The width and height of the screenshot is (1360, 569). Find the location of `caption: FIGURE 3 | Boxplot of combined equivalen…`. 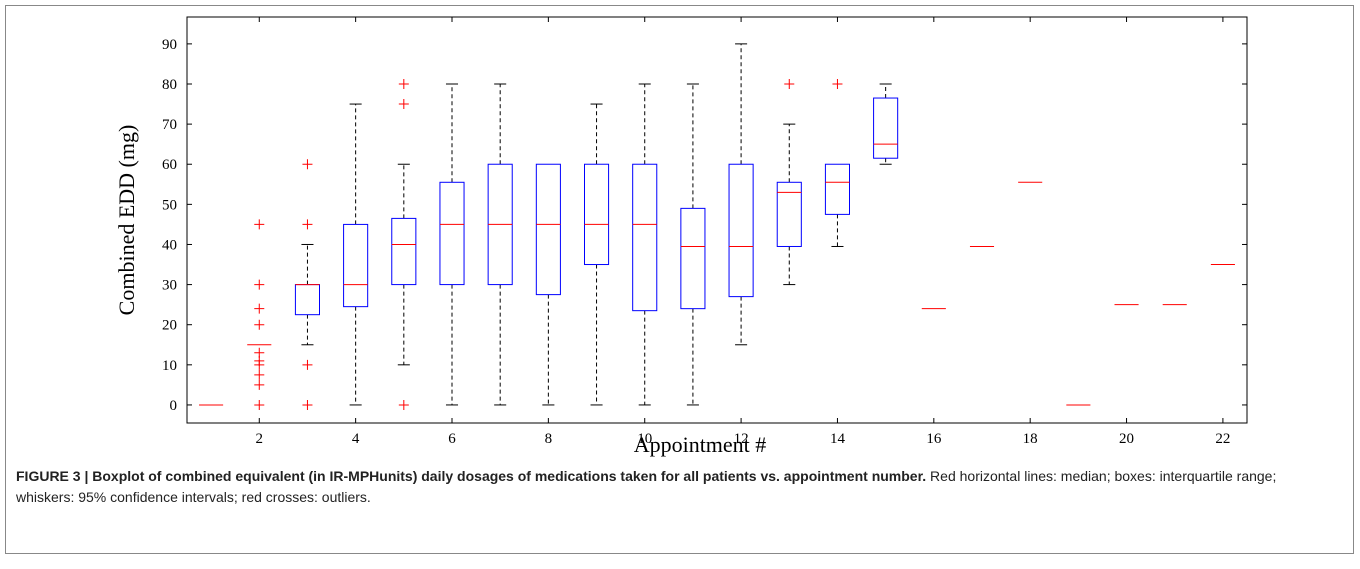

caption: FIGURE 3 | Boxplot of combined equivalen… is located at coordinates (676, 487).